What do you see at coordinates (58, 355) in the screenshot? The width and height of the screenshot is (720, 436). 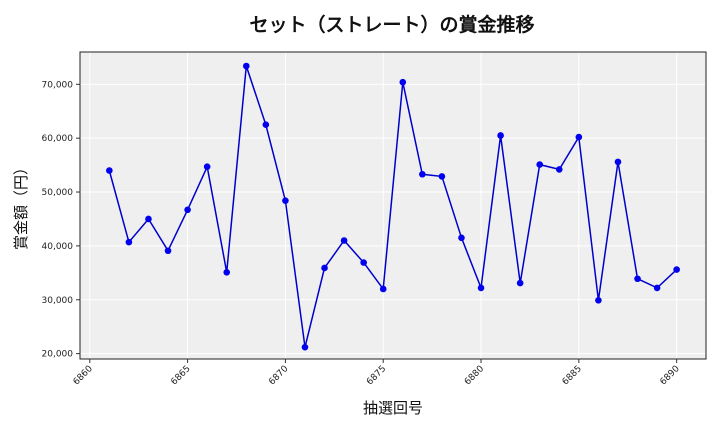 I see `y-tick-label: 20,000` at bounding box center [58, 355].